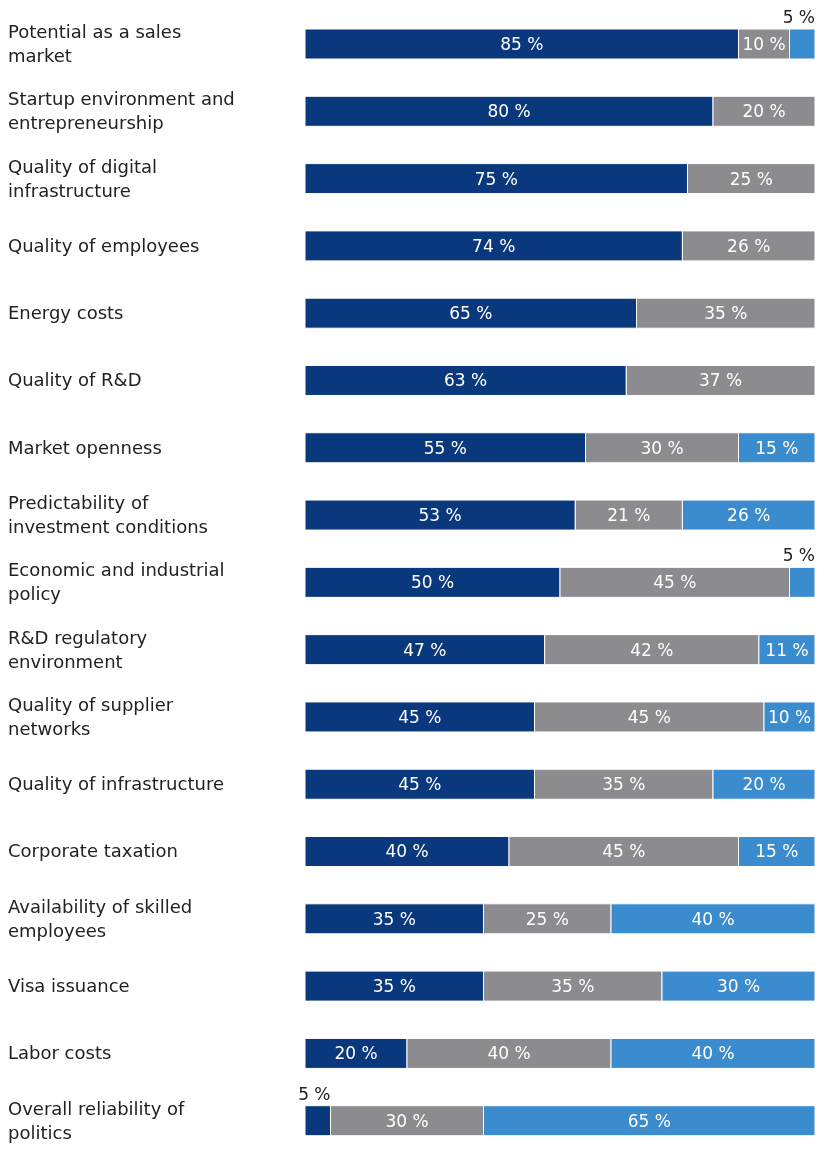 Image resolution: width=823 pixels, height=1154 pixels. I want to click on y-tick-label: Quality of R&D, so click(75, 380).